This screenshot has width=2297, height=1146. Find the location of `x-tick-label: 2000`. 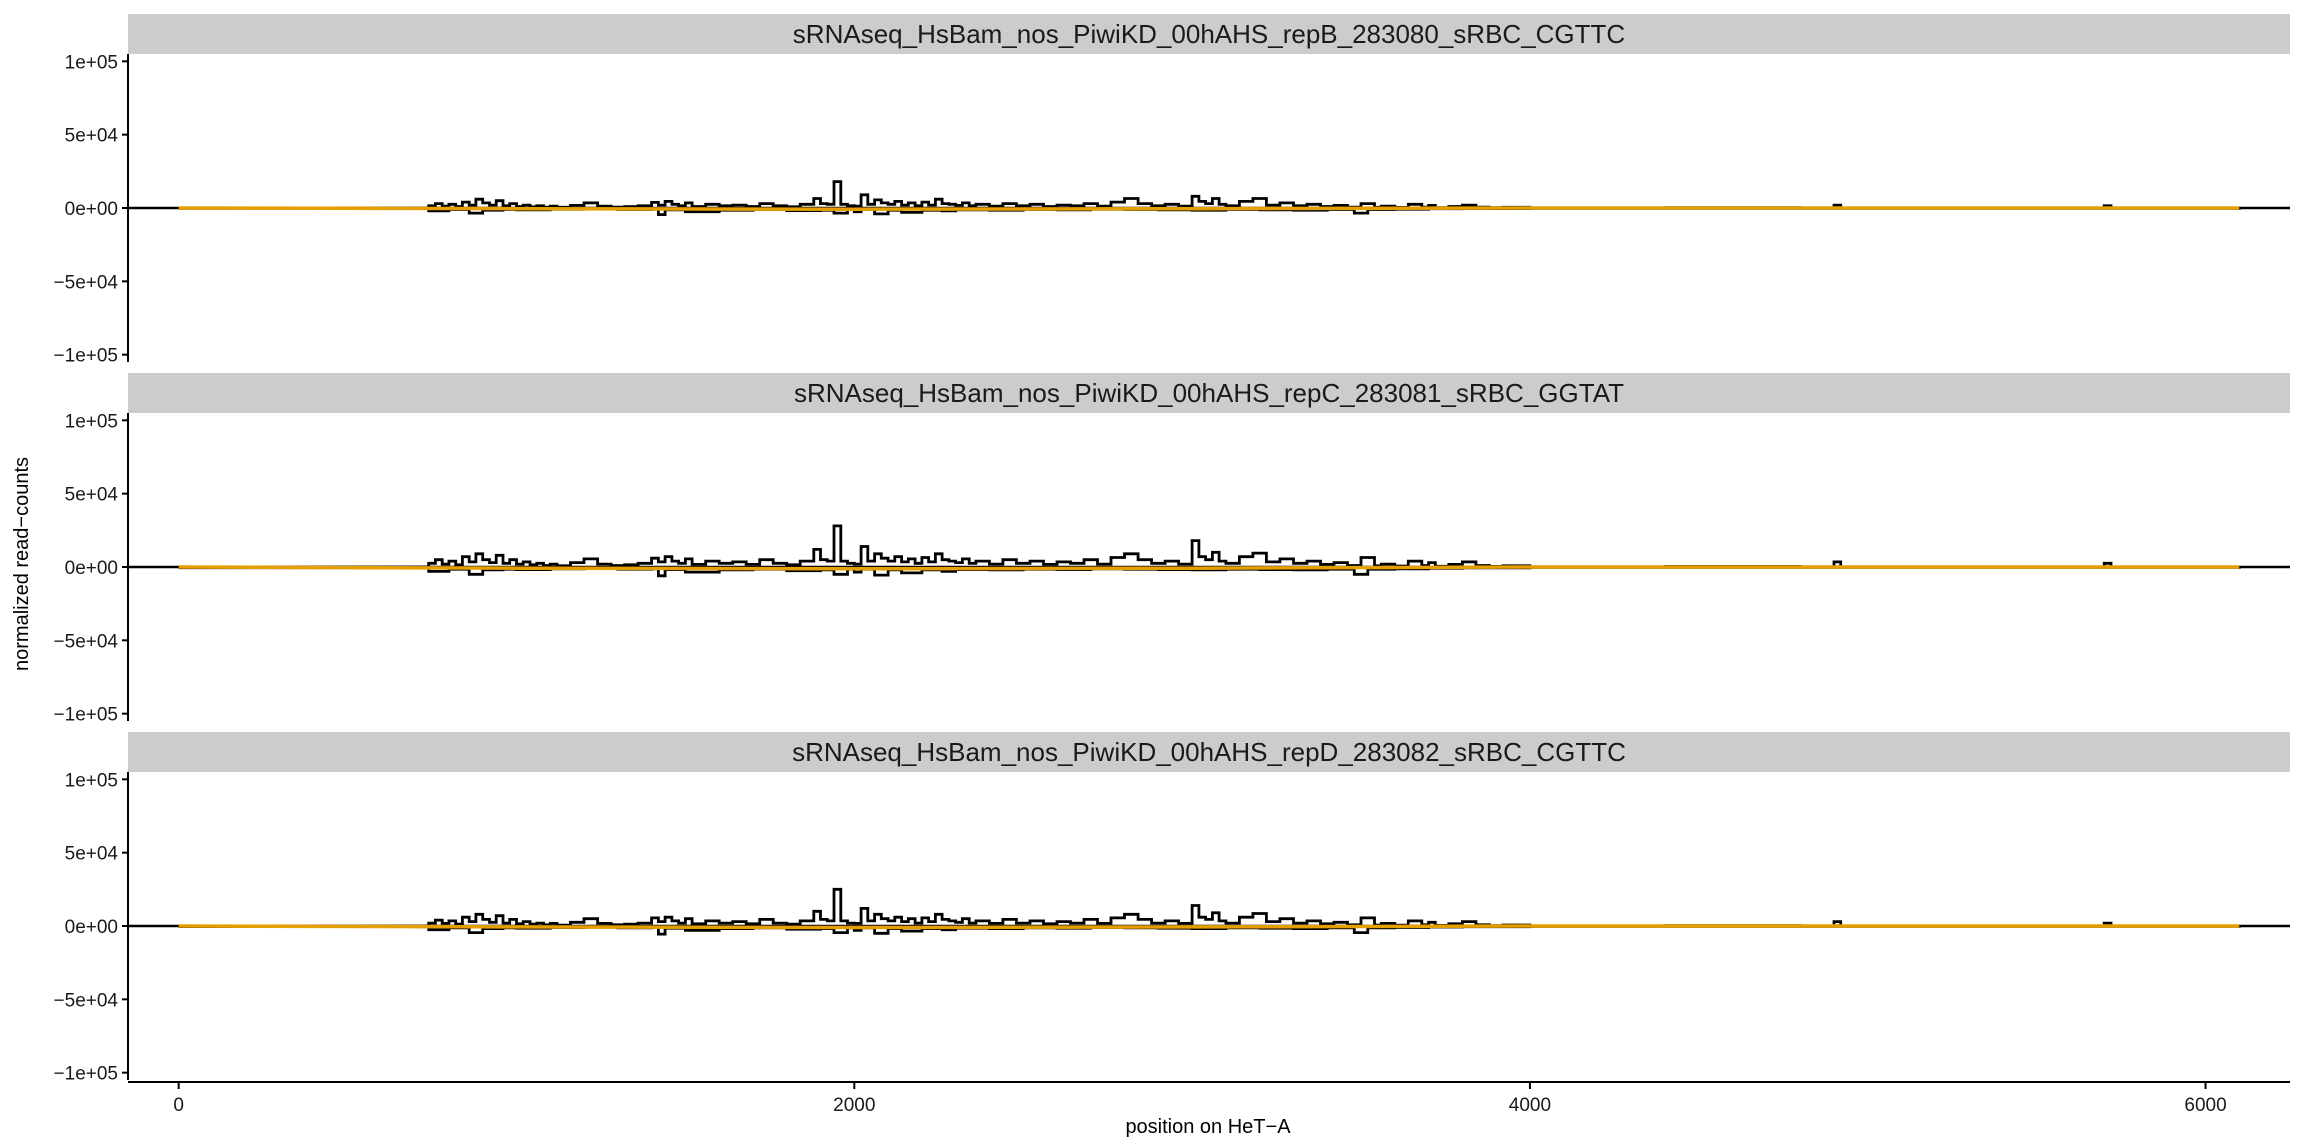

x-tick-label: 2000 is located at coordinates (854, 1105).